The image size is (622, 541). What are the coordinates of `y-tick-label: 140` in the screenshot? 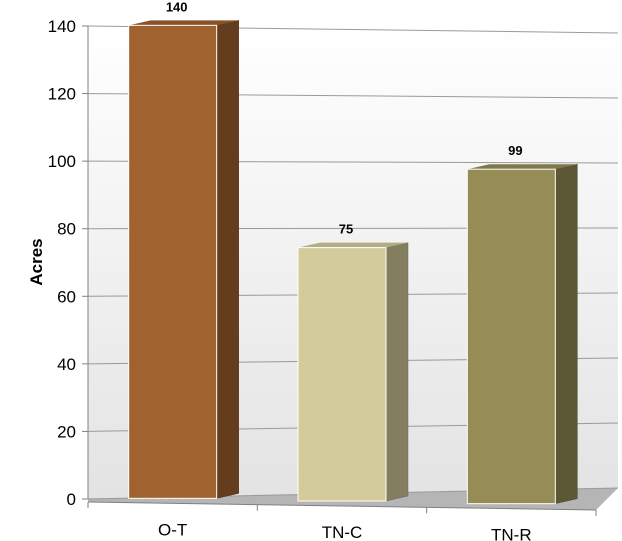 It's located at (62, 26).